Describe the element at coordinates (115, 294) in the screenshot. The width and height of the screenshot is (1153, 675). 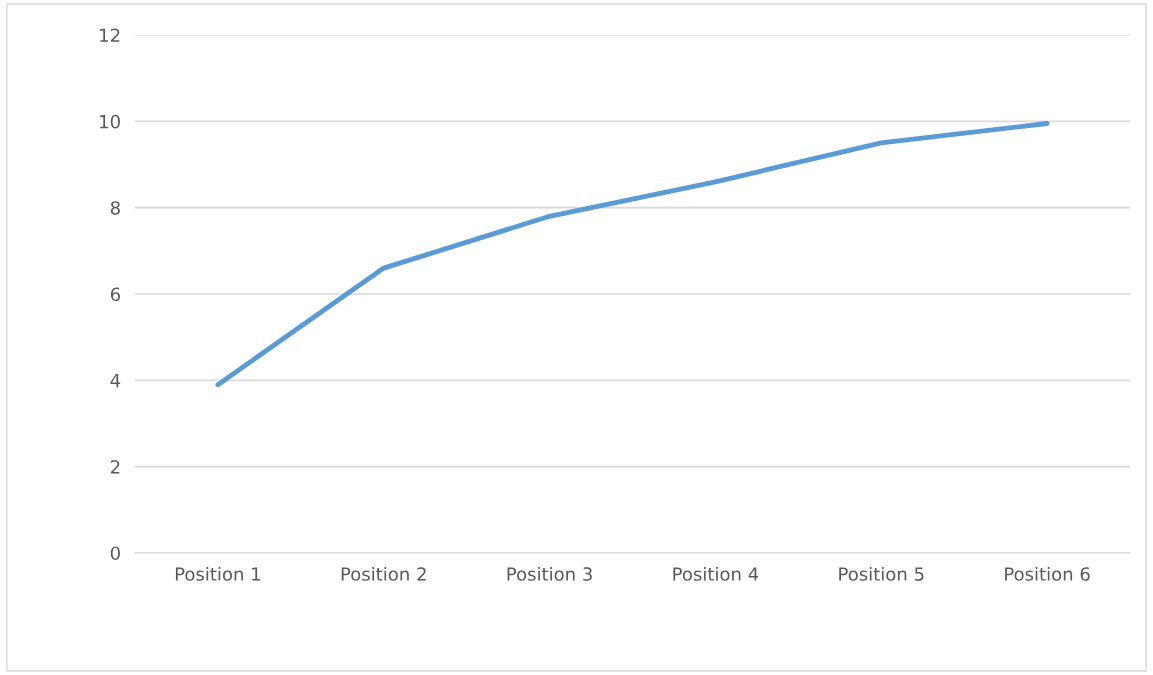
I see `y-tick-label: 6` at that location.